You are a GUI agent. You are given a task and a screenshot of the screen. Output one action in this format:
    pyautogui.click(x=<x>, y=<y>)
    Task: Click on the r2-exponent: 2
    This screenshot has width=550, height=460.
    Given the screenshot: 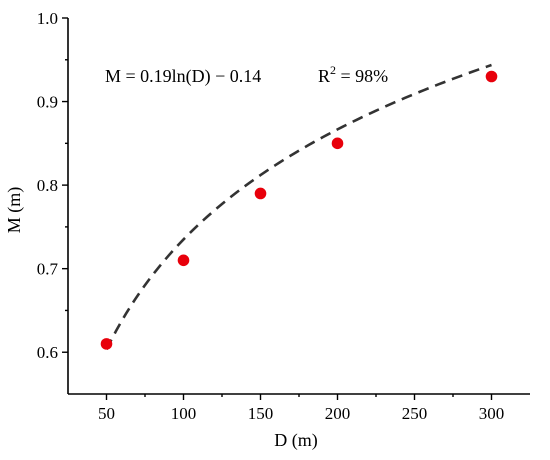 What is the action you would take?
    pyautogui.click(x=333, y=70)
    